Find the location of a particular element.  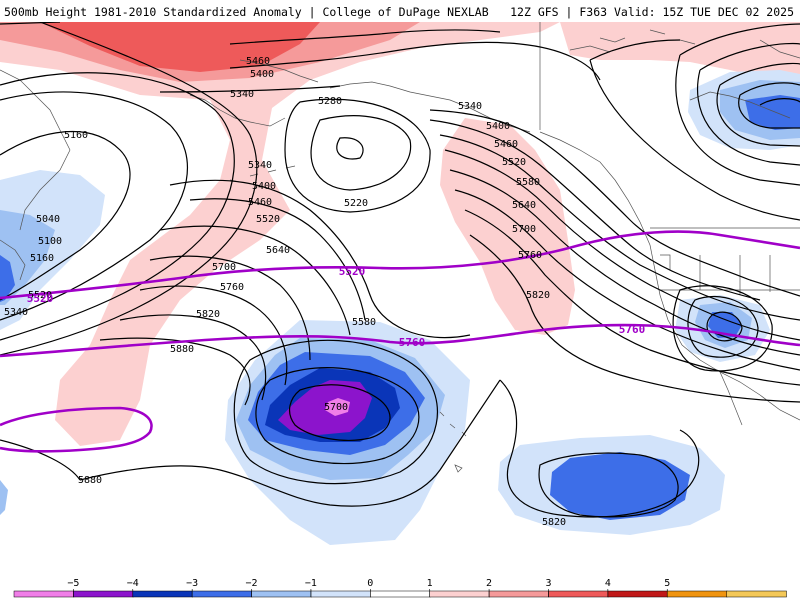

colorbar-tick-label: 3 is located at coordinates (548, 583).